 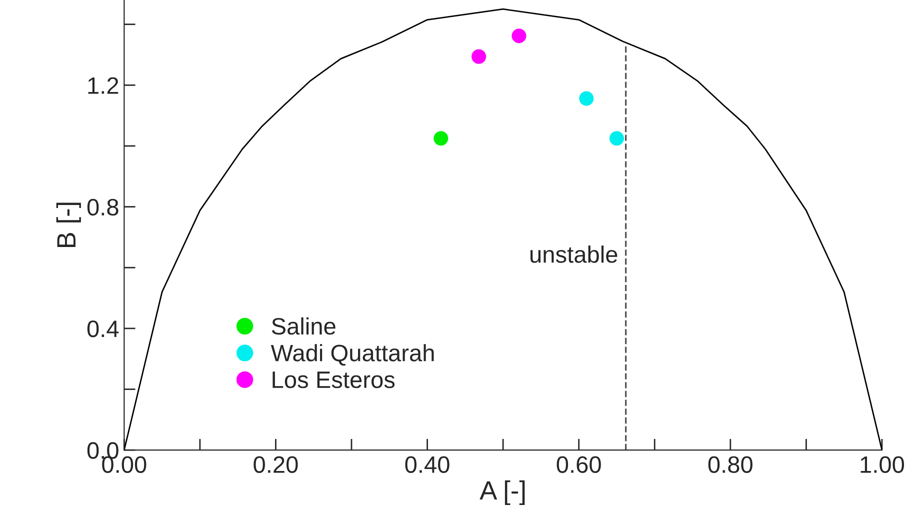 I want to click on legend-label: Wadi Quattarah, so click(x=352, y=355).